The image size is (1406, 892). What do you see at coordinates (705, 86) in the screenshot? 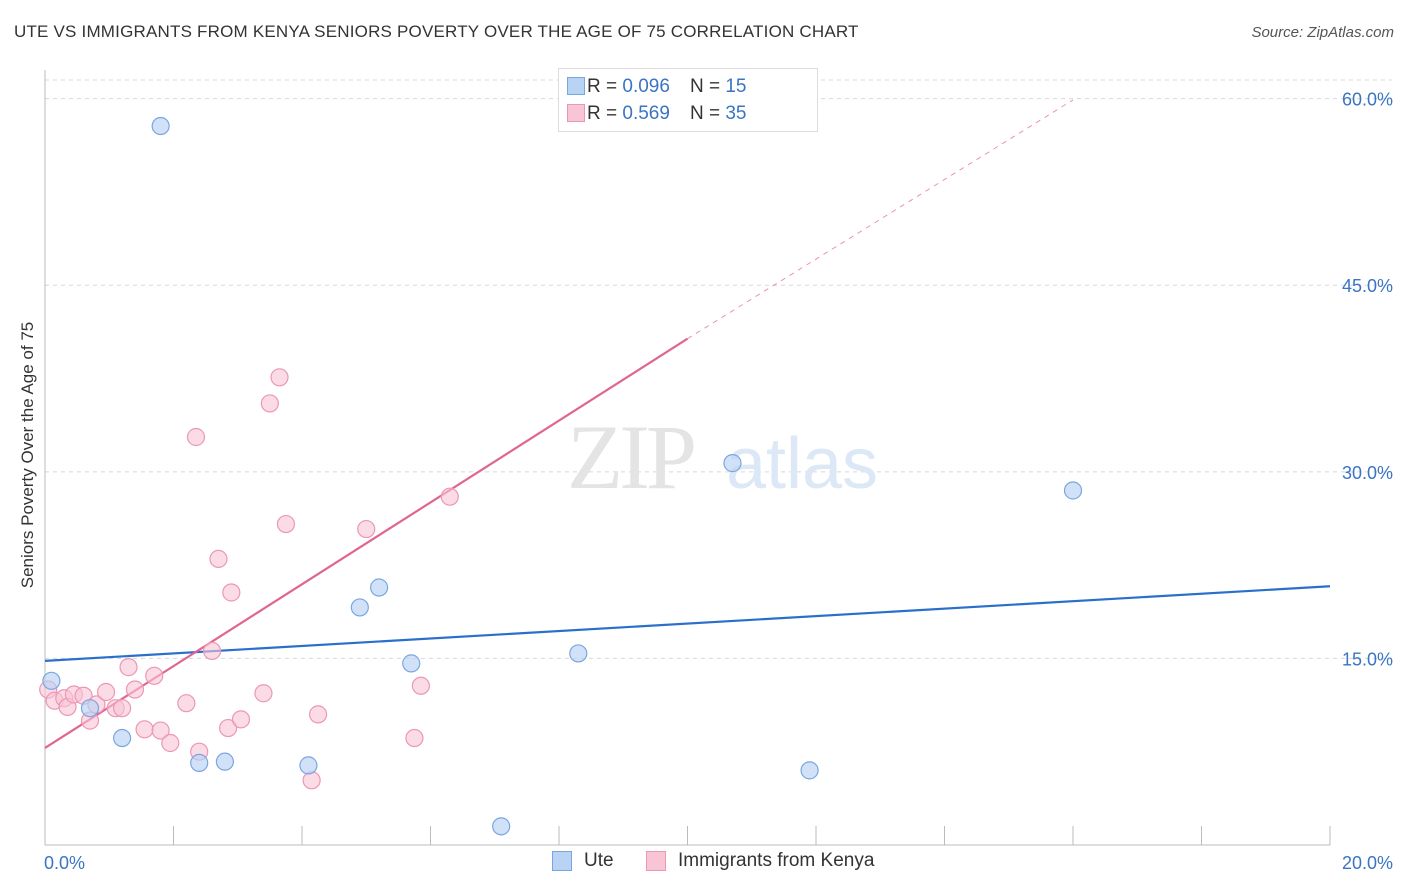
I see `legend-n-label-ute: N =` at bounding box center [705, 86].